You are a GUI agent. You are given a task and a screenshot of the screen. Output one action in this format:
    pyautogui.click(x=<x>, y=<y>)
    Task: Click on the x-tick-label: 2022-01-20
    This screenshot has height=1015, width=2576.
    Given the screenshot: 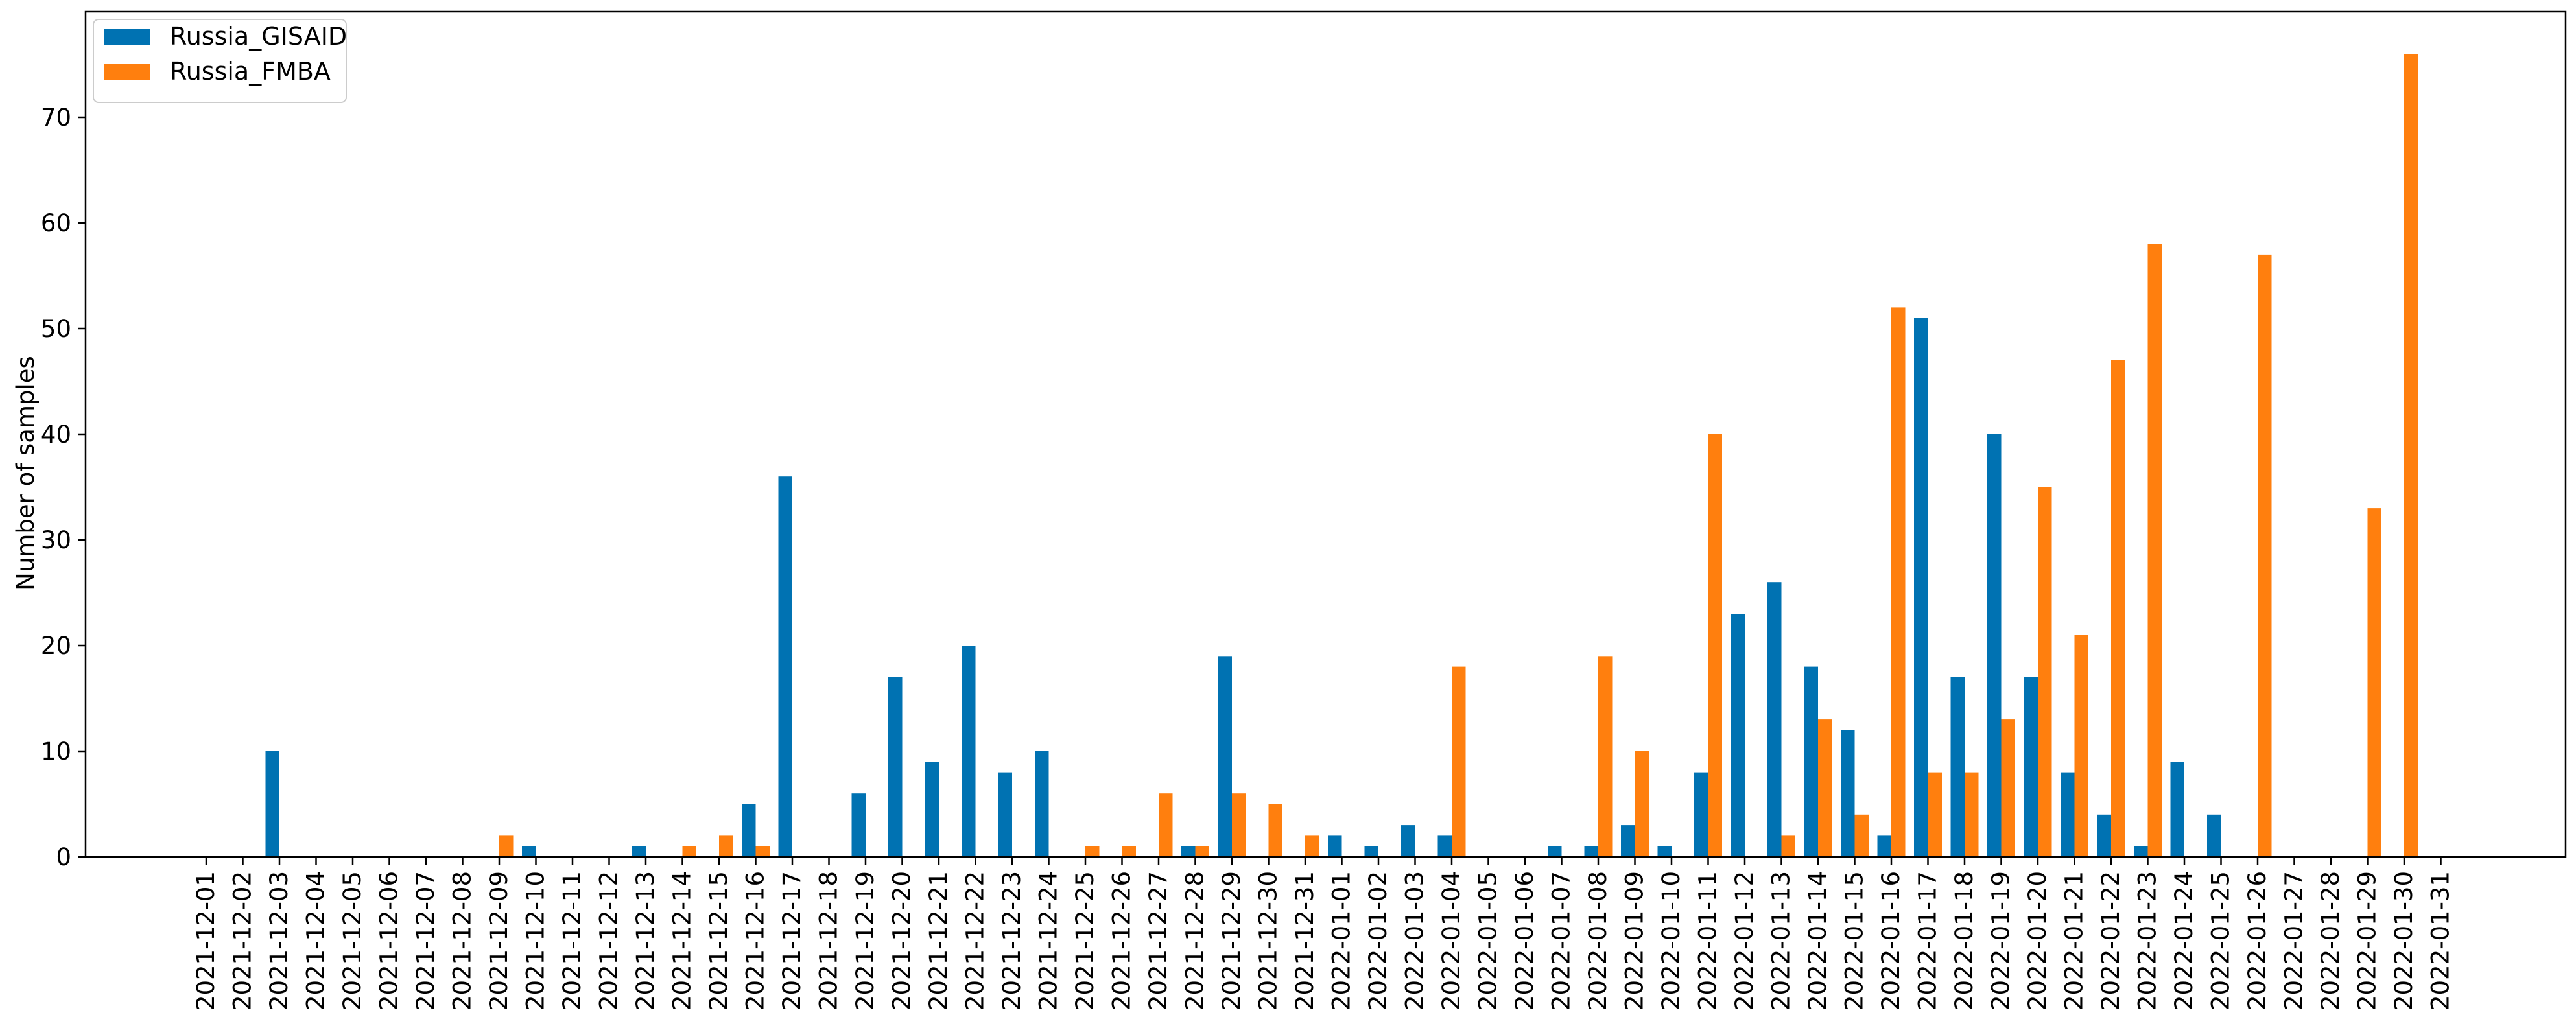 What is the action you would take?
    pyautogui.click(x=2037, y=940)
    